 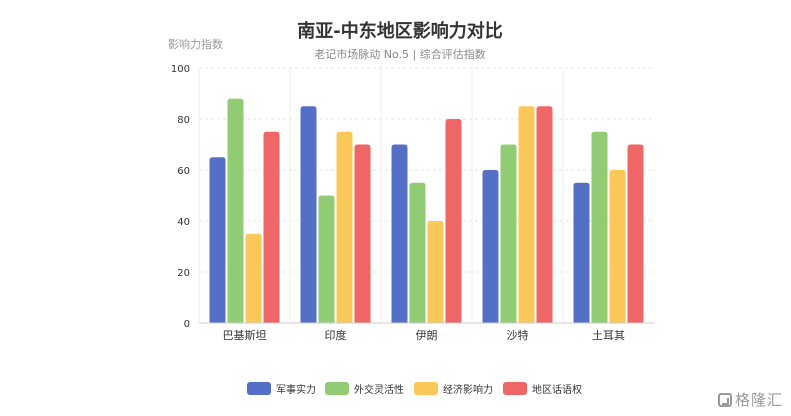 What do you see at coordinates (557, 389) in the screenshot?
I see `legend-label: 地区话语权` at bounding box center [557, 389].